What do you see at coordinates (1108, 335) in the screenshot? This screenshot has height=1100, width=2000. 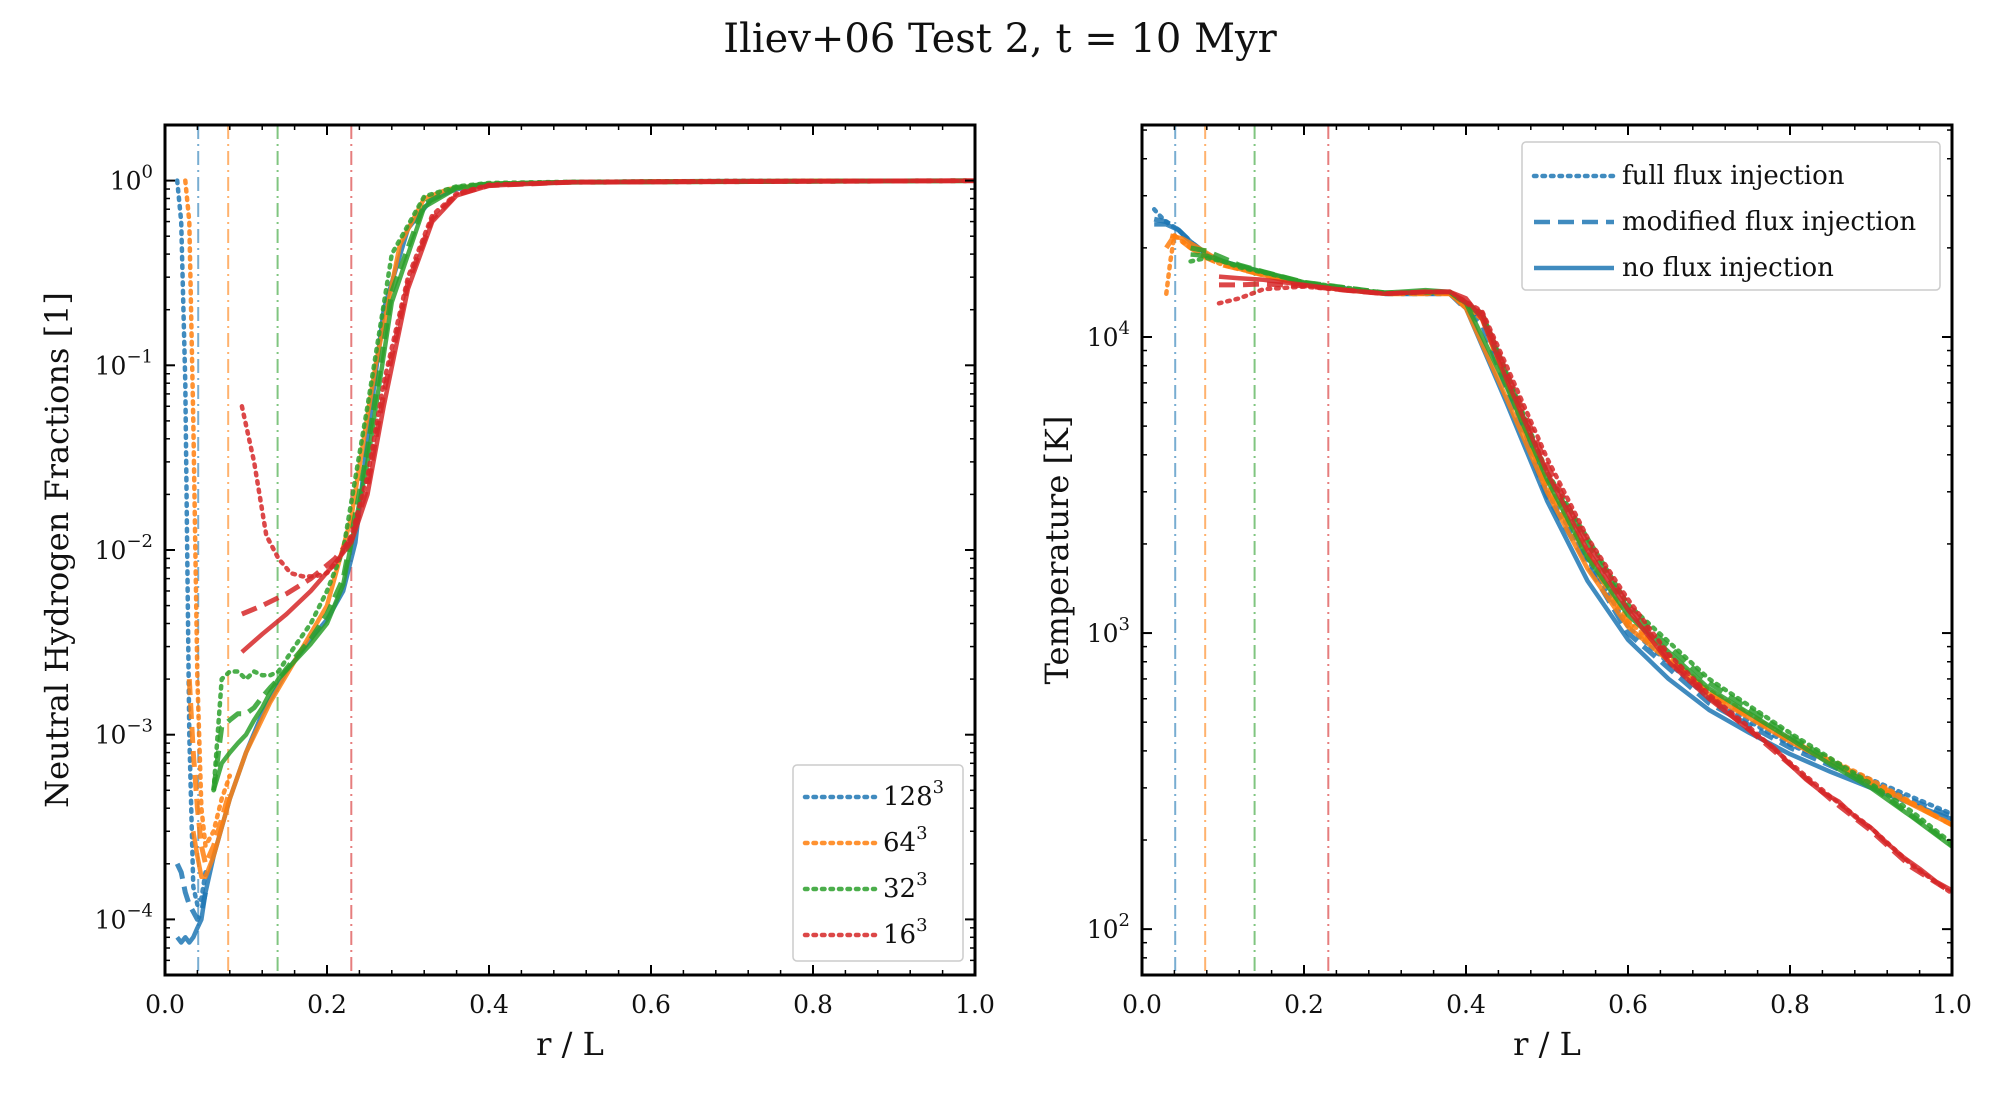 I see `y-tick-label: 10⁴` at bounding box center [1108, 335].